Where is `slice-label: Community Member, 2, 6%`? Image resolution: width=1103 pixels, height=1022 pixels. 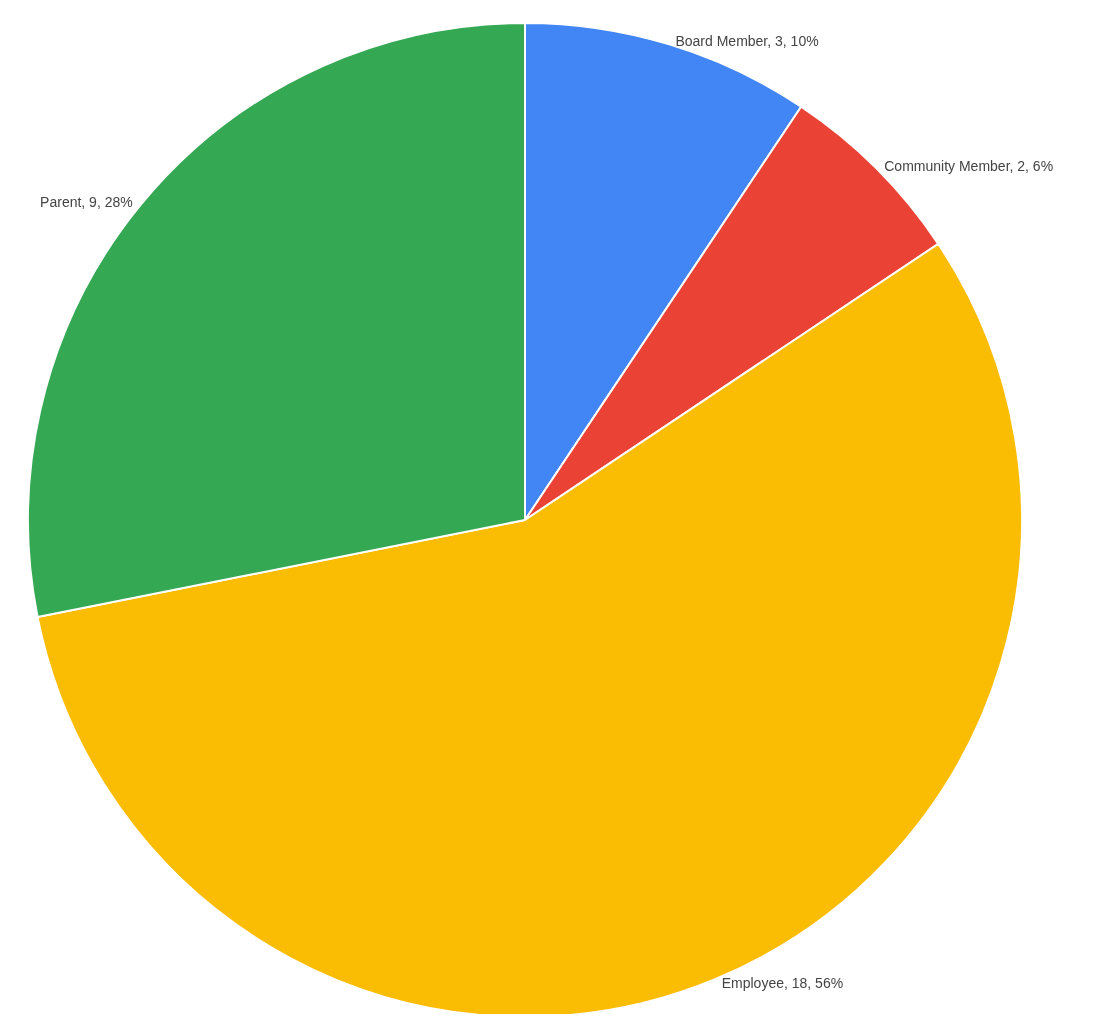
slice-label: Community Member, 2, 6% is located at coordinates (969, 165).